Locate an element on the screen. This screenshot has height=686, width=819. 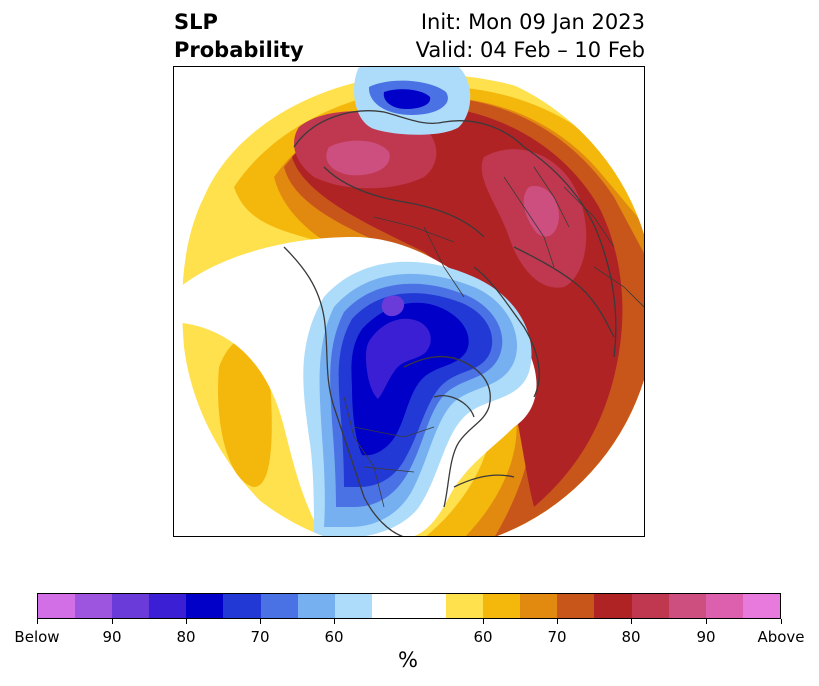
above-65-west-region is located at coordinates (245, 412).